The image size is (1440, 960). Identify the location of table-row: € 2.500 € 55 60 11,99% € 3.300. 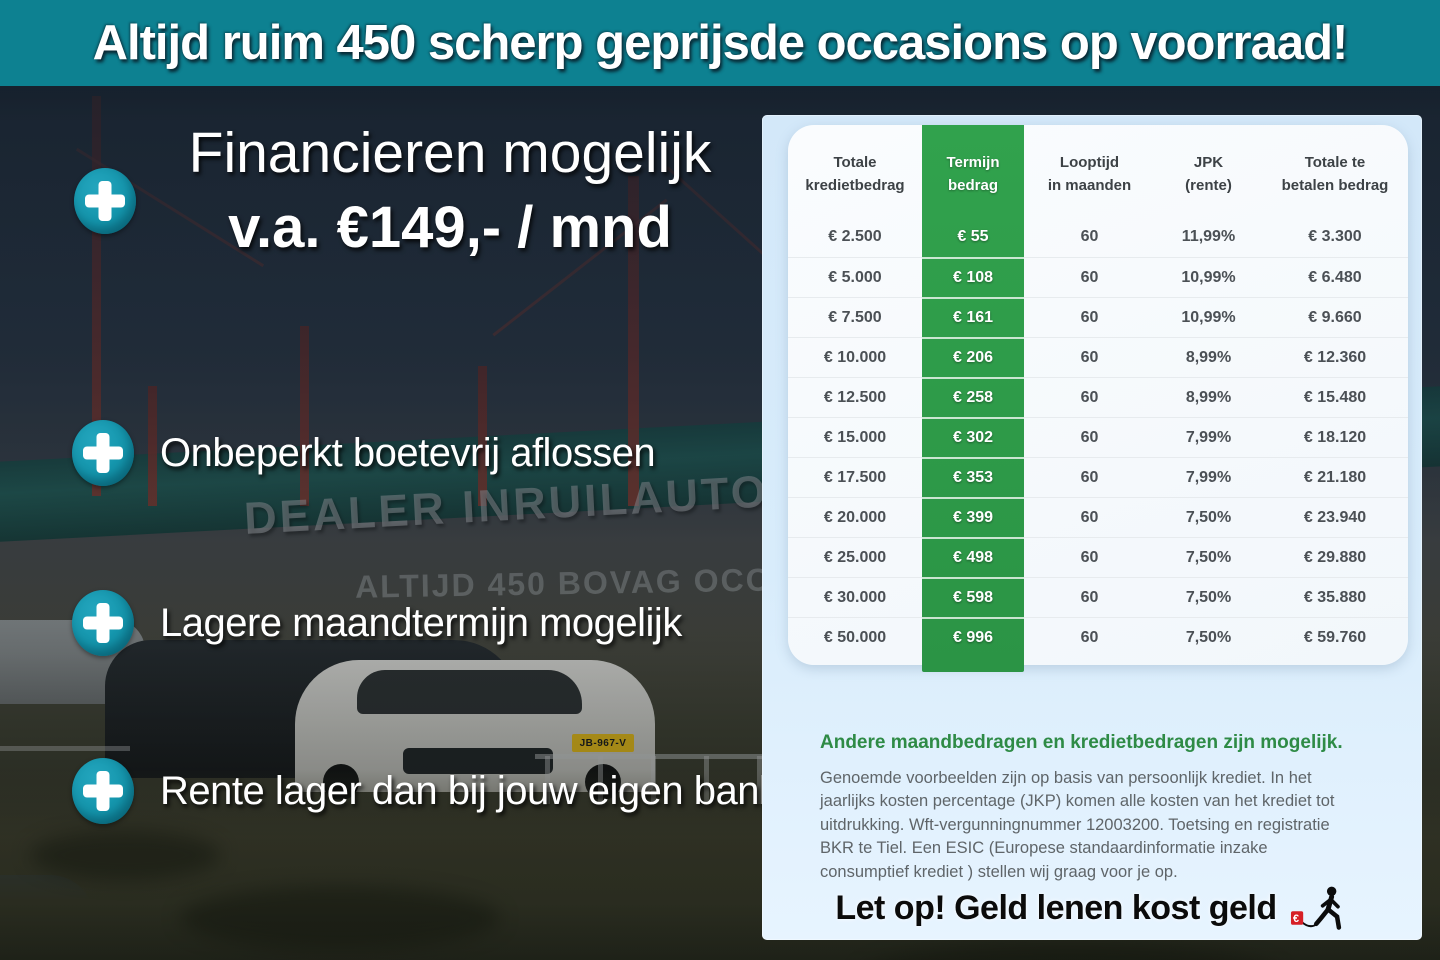
(1098, 237).